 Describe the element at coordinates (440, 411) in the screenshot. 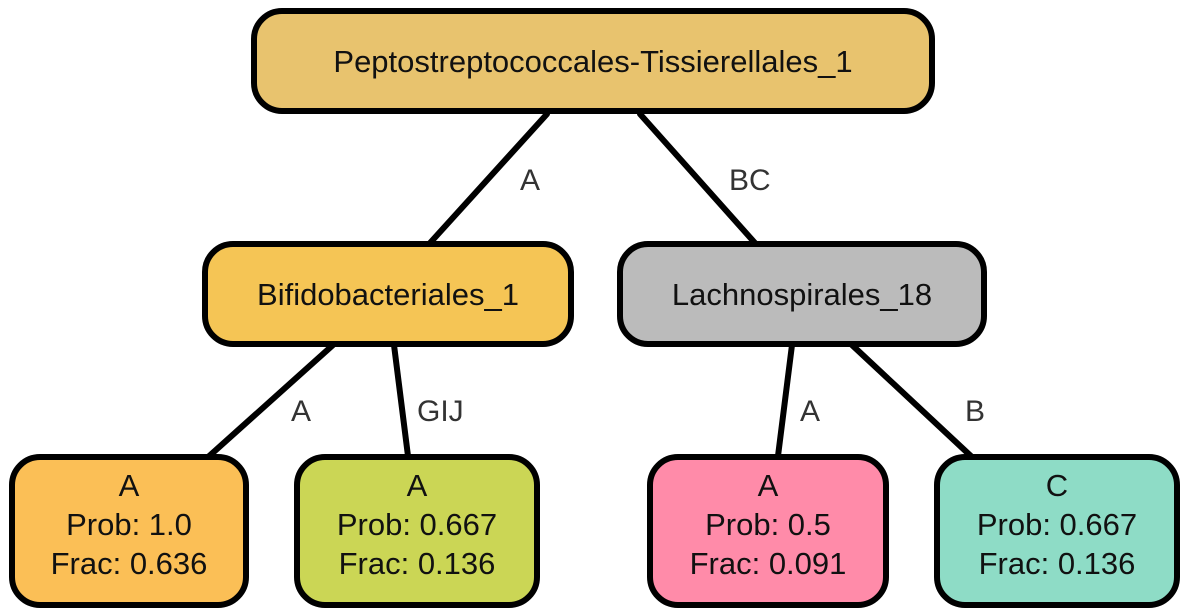

I see `edge-label-left-leaf2: GIJ` at that location.